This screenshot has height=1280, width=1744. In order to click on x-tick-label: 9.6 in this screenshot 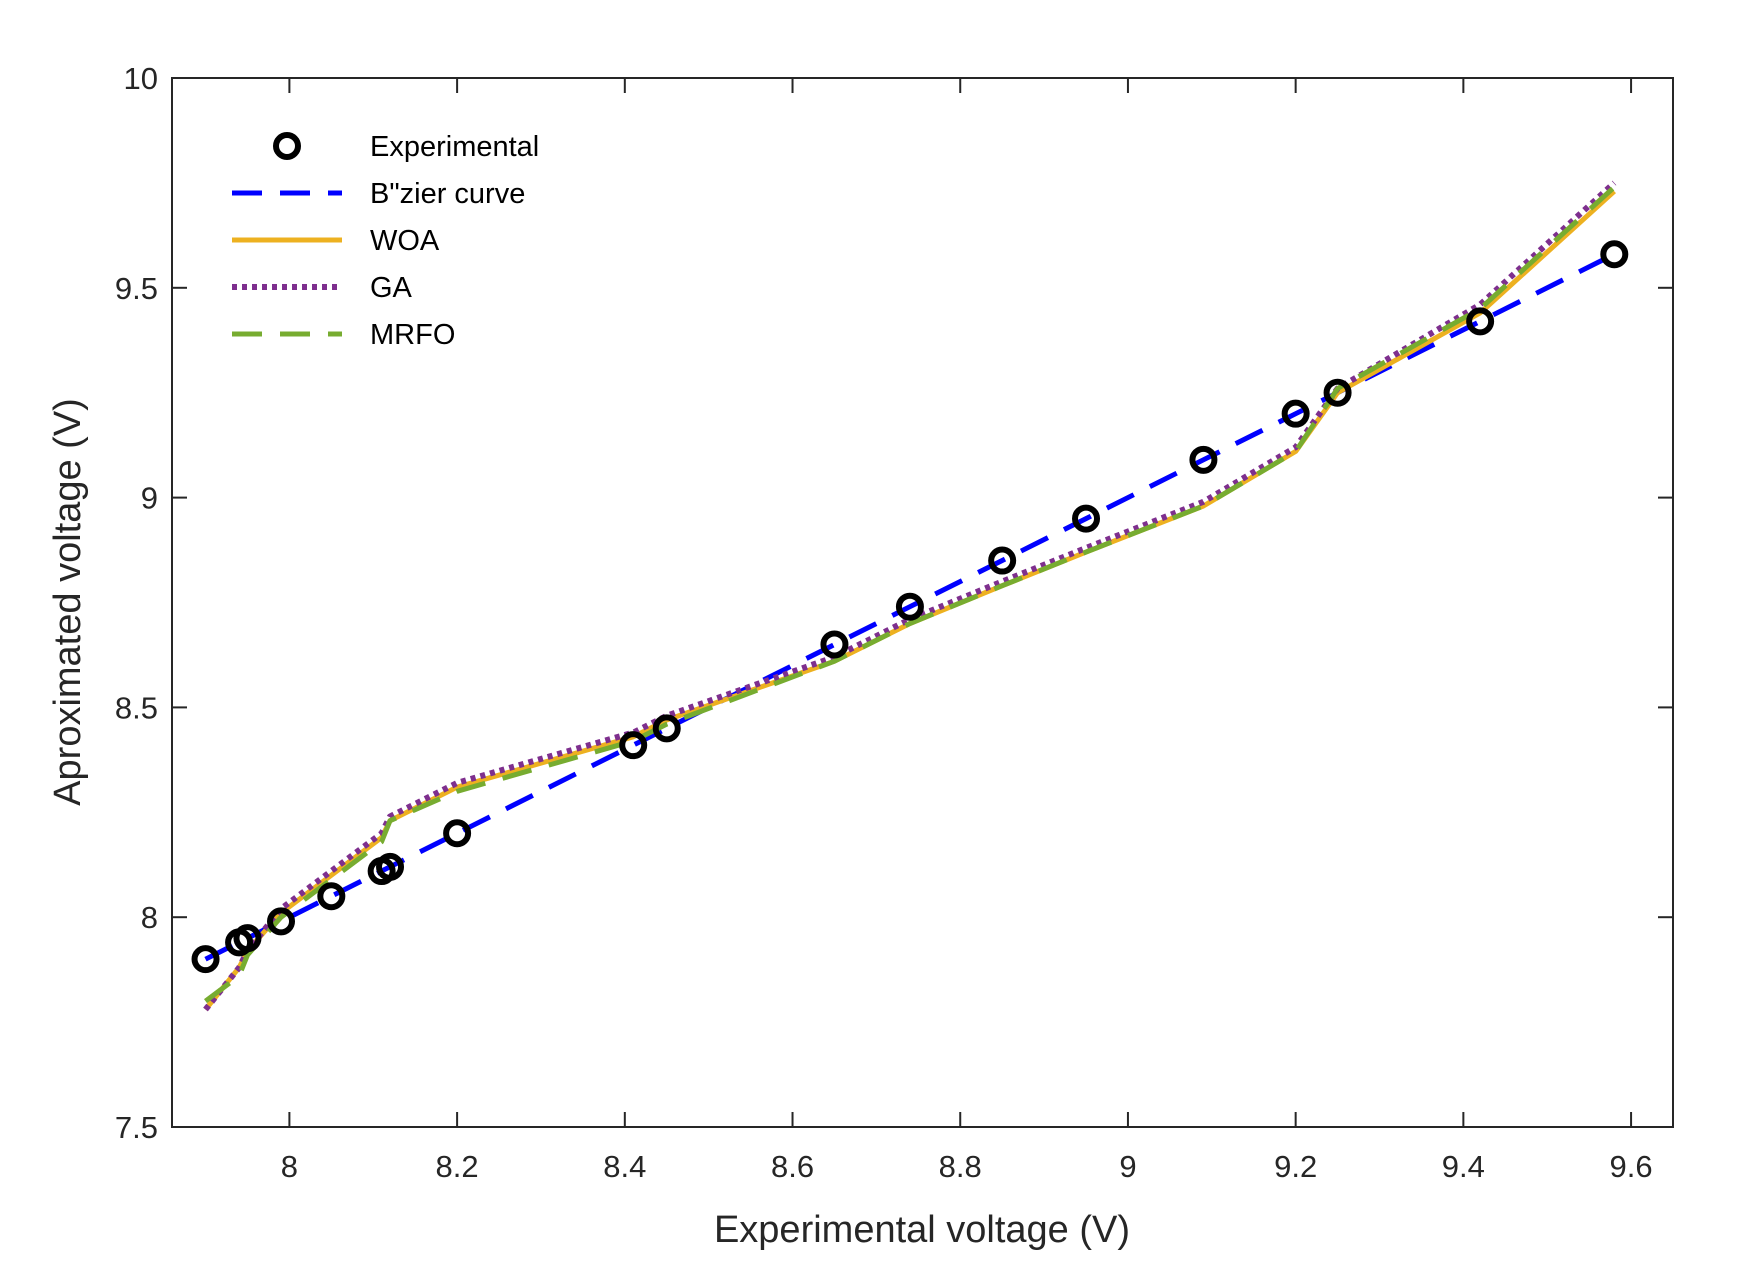, I will do `click(1631, 1166)`.